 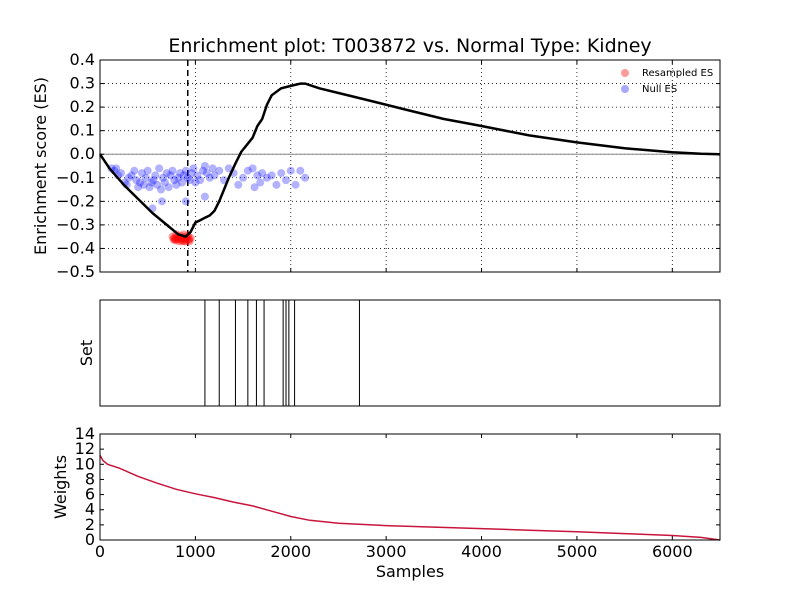 I want to click on es-y-axis-label: Enrichment score (ES), so click(x=40, y=166).